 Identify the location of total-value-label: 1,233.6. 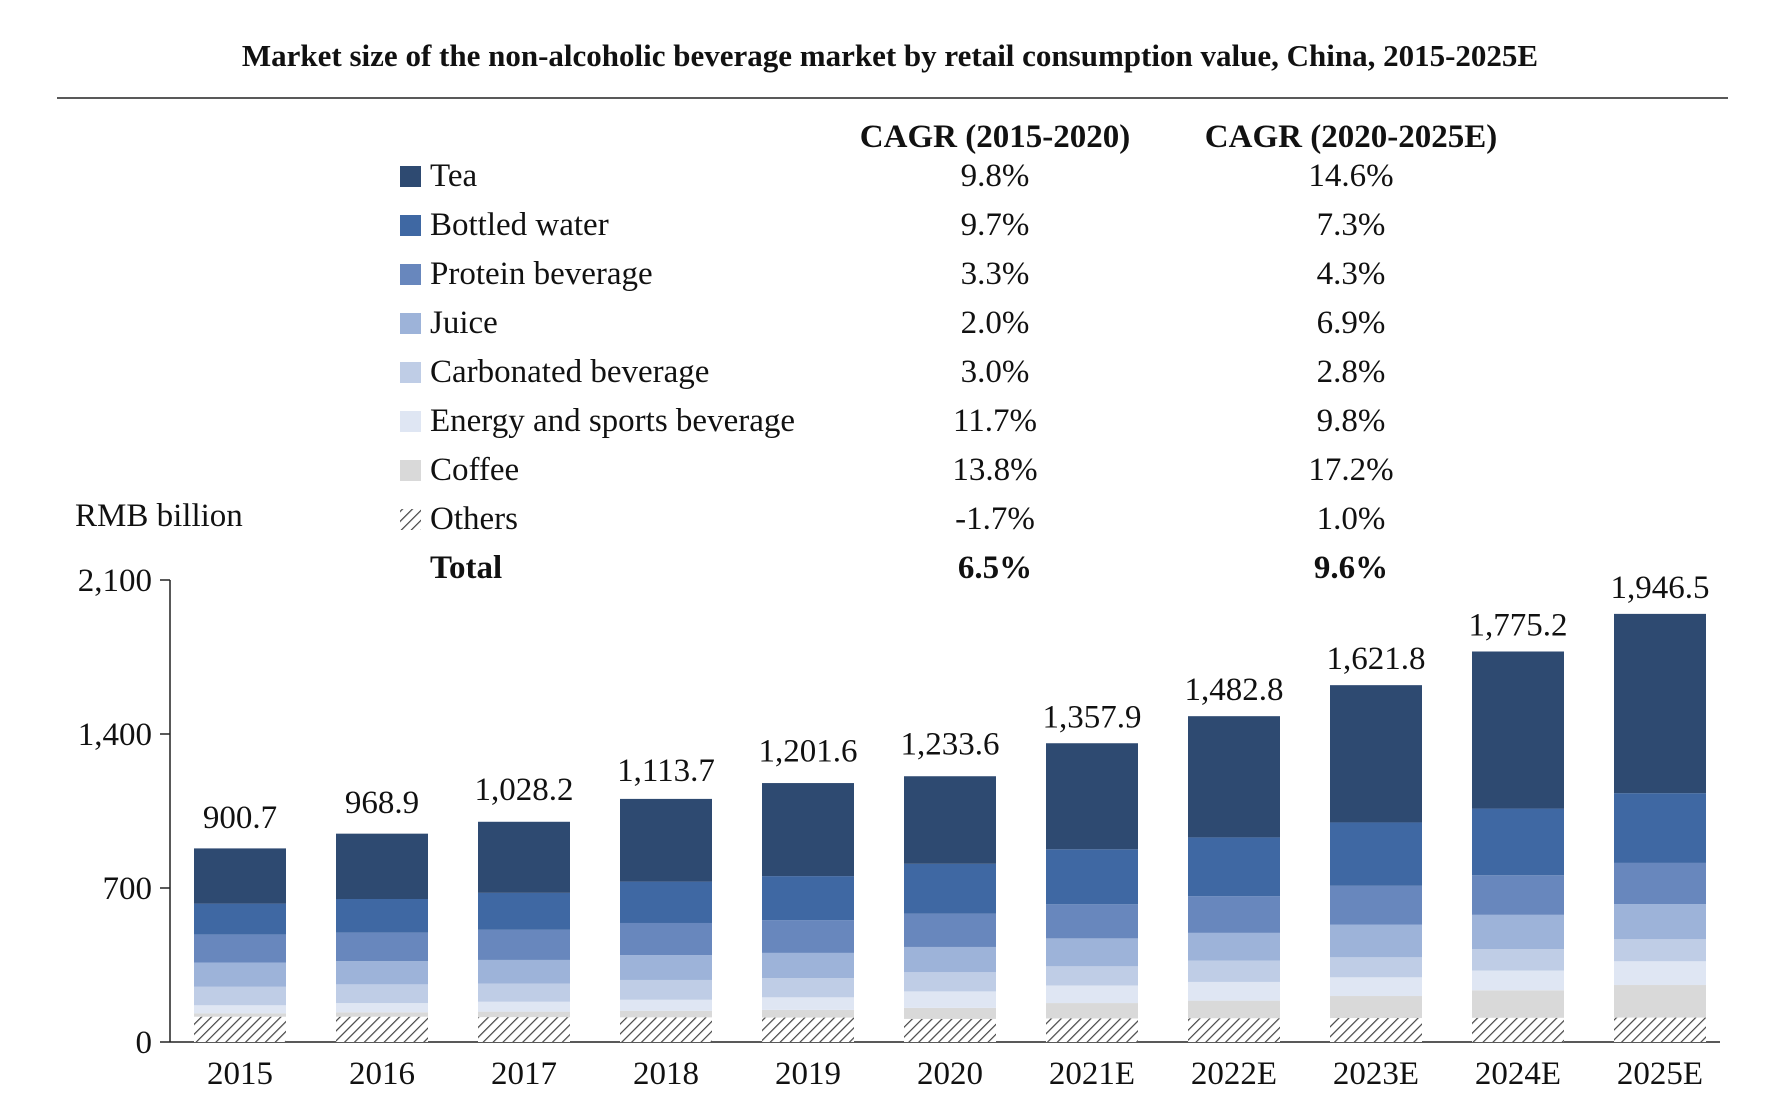
(950, 745).